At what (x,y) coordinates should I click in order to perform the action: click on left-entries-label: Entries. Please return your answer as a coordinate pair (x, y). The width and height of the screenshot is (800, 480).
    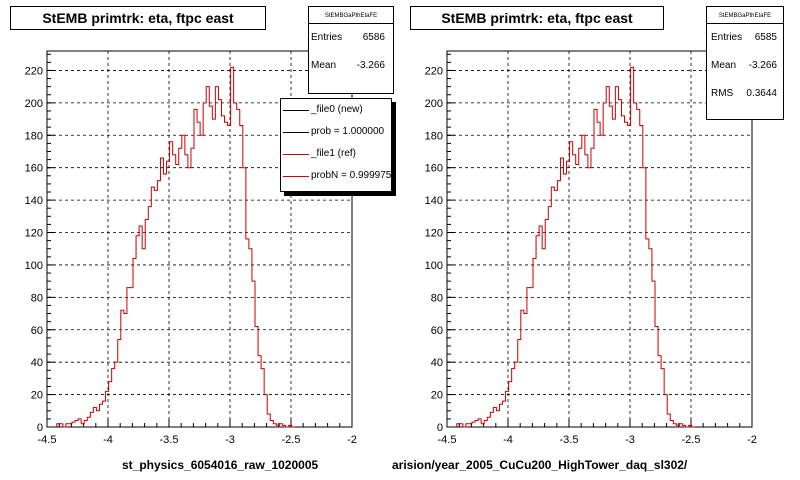
    Looking at the image, I should click on (327, 37).